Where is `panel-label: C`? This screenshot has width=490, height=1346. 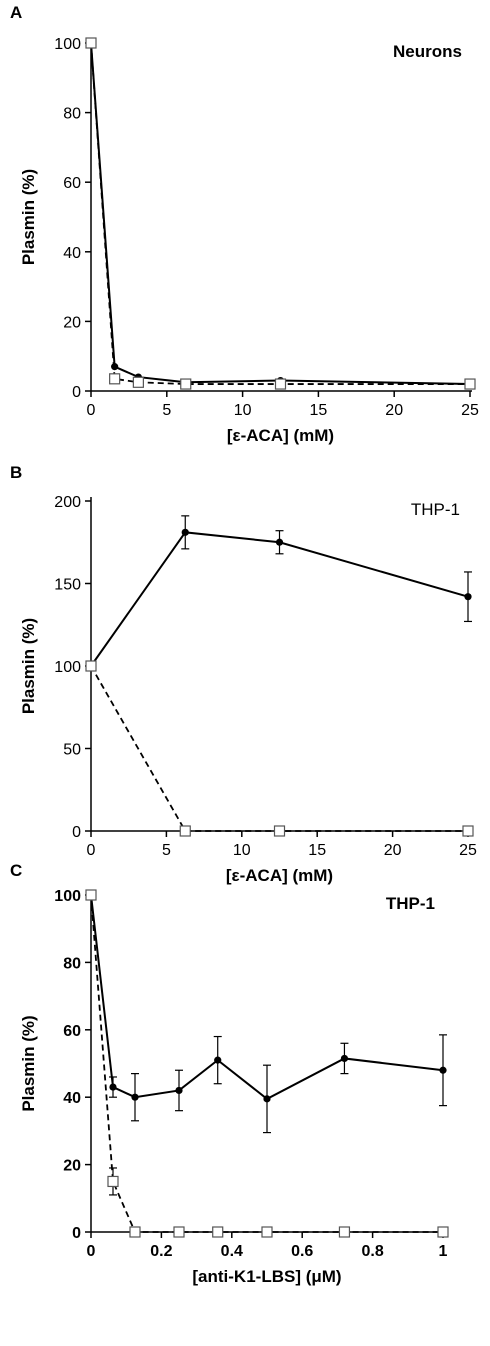 panel-label: C is located at coordinates (16, 870).